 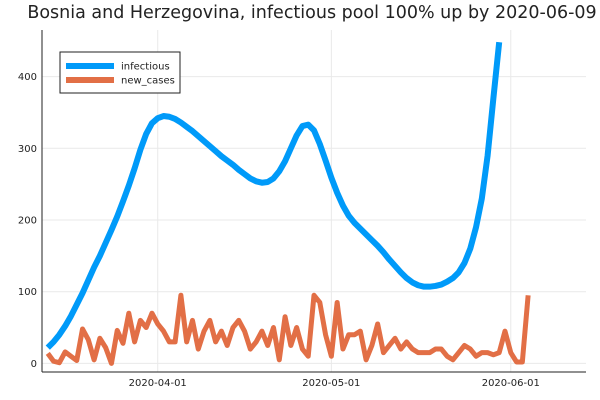 What do you see at coordinates (27, 292) in the screenshot?
I see `y-tick-label: 100` at bounding box center [27, 292].